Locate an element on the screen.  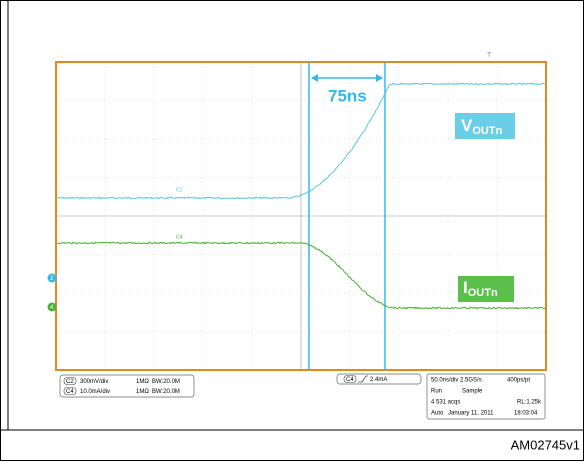
trigger-label: T is located at coordinates (489, 55).